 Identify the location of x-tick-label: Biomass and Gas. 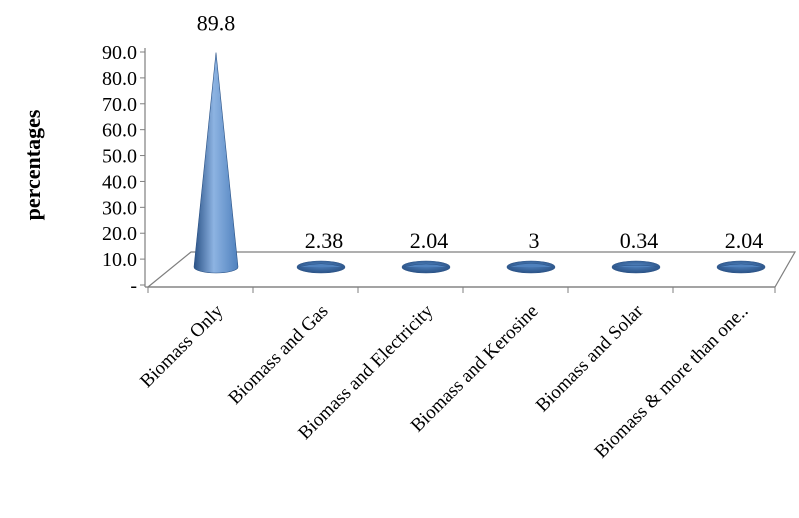
(278, 355).